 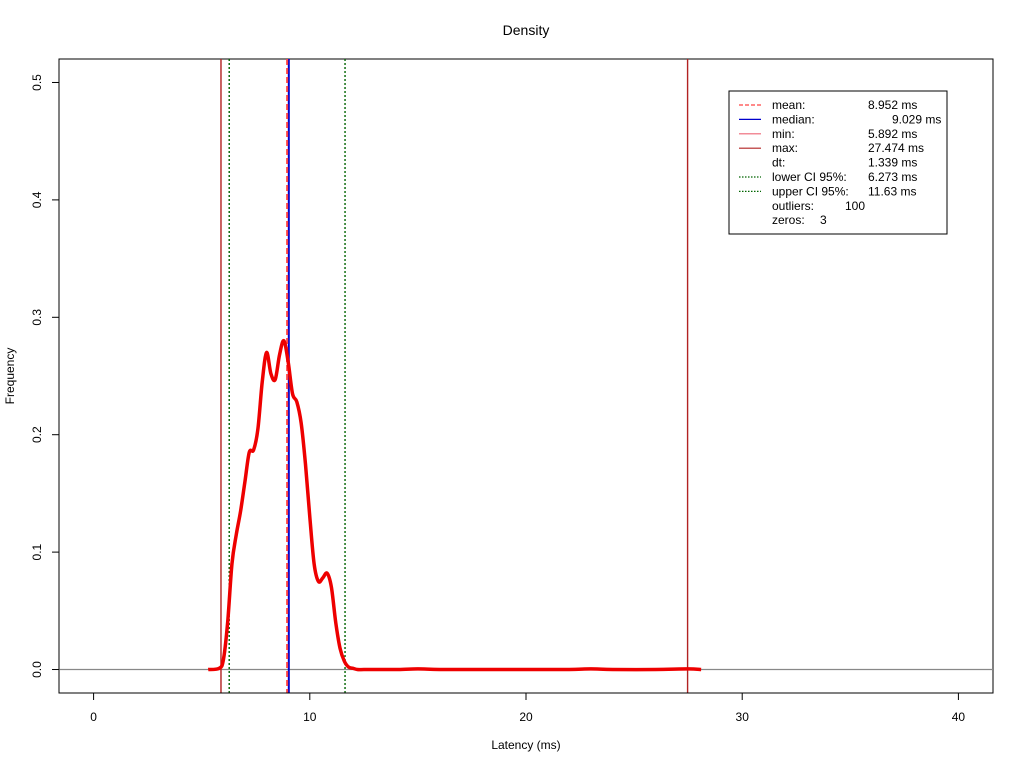 What do you see at coordinates (37, 82) in the screenshot?
I see `y-tick-label: 0.5` at bounding box center [37, 82].